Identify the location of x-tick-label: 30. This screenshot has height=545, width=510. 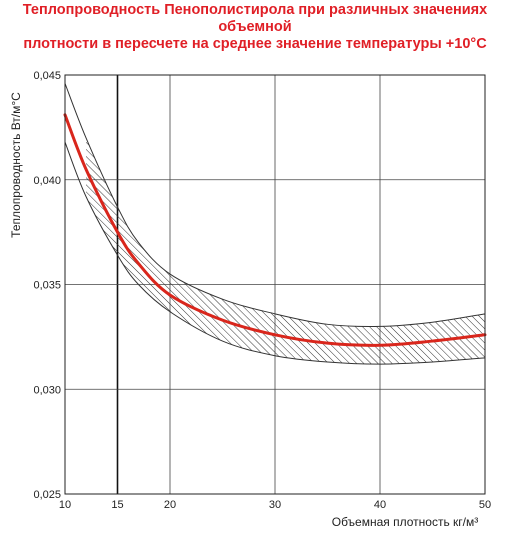
(275, 505).